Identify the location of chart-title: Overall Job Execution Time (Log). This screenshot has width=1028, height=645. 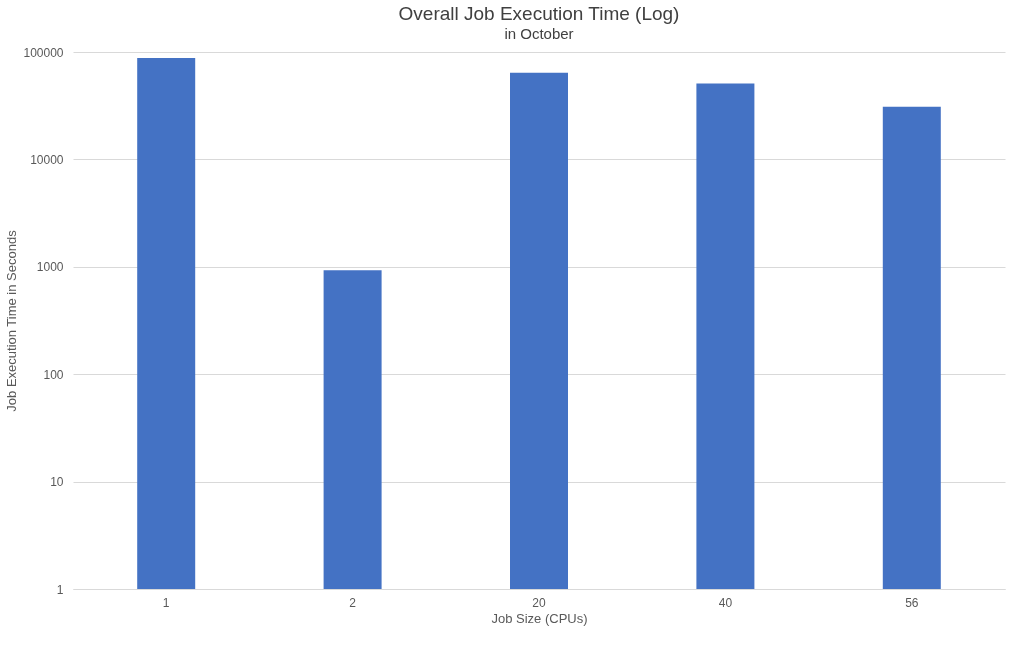
(539, 13).